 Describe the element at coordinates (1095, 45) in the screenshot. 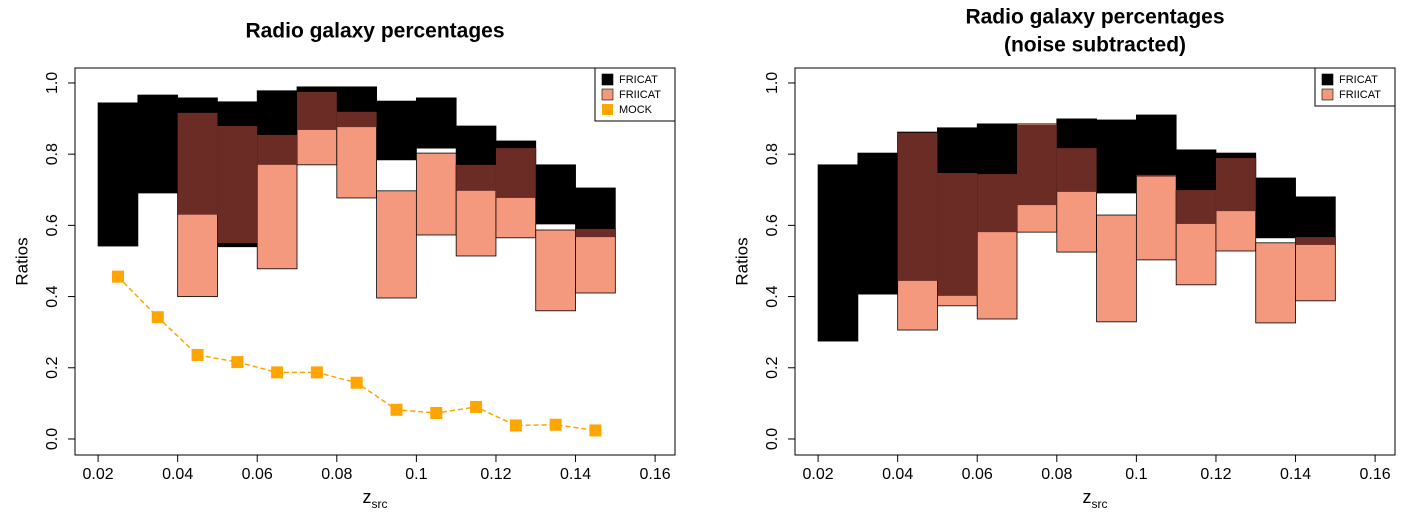

I see `chart-title: (noise subtracted)` at that location.